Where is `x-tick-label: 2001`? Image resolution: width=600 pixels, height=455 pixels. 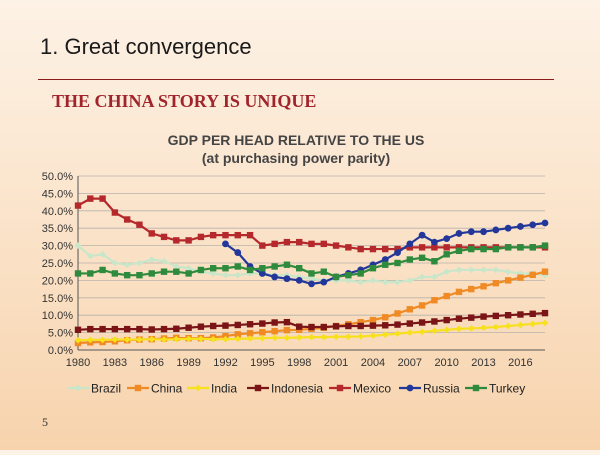 x-tick-label: 2001 is located at coordinates (336, 363).